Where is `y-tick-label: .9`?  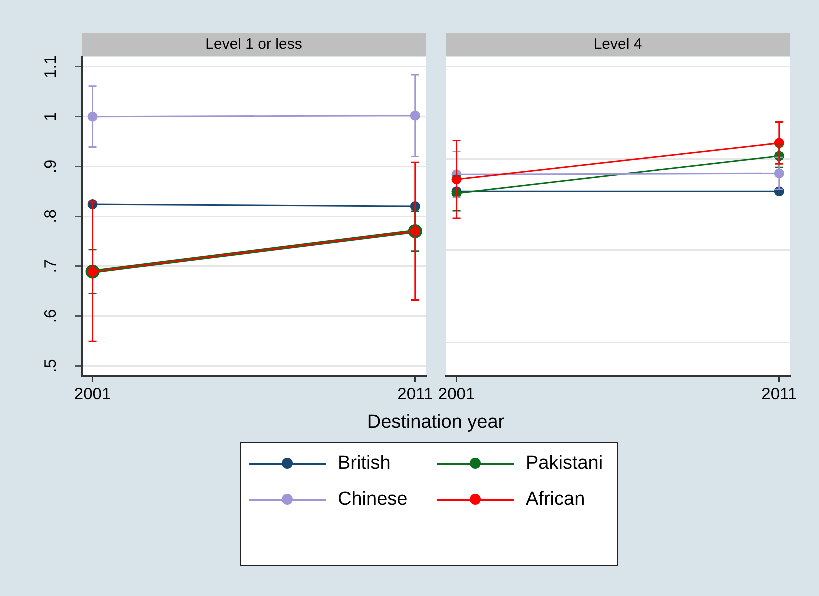 y-tick-label: .9 is located at coordinates (51, 167).